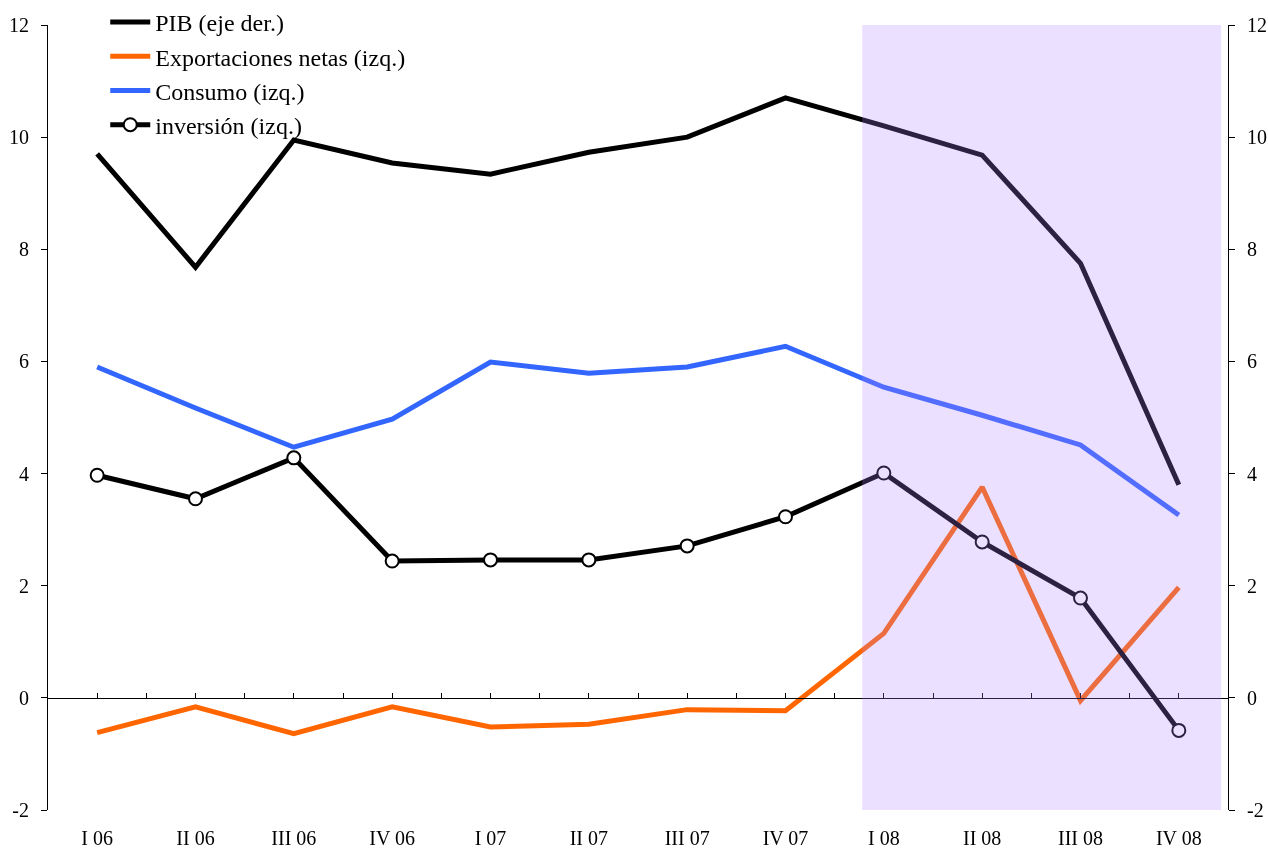  I want to click on x-tick-label: I 06, so click(97, 838).